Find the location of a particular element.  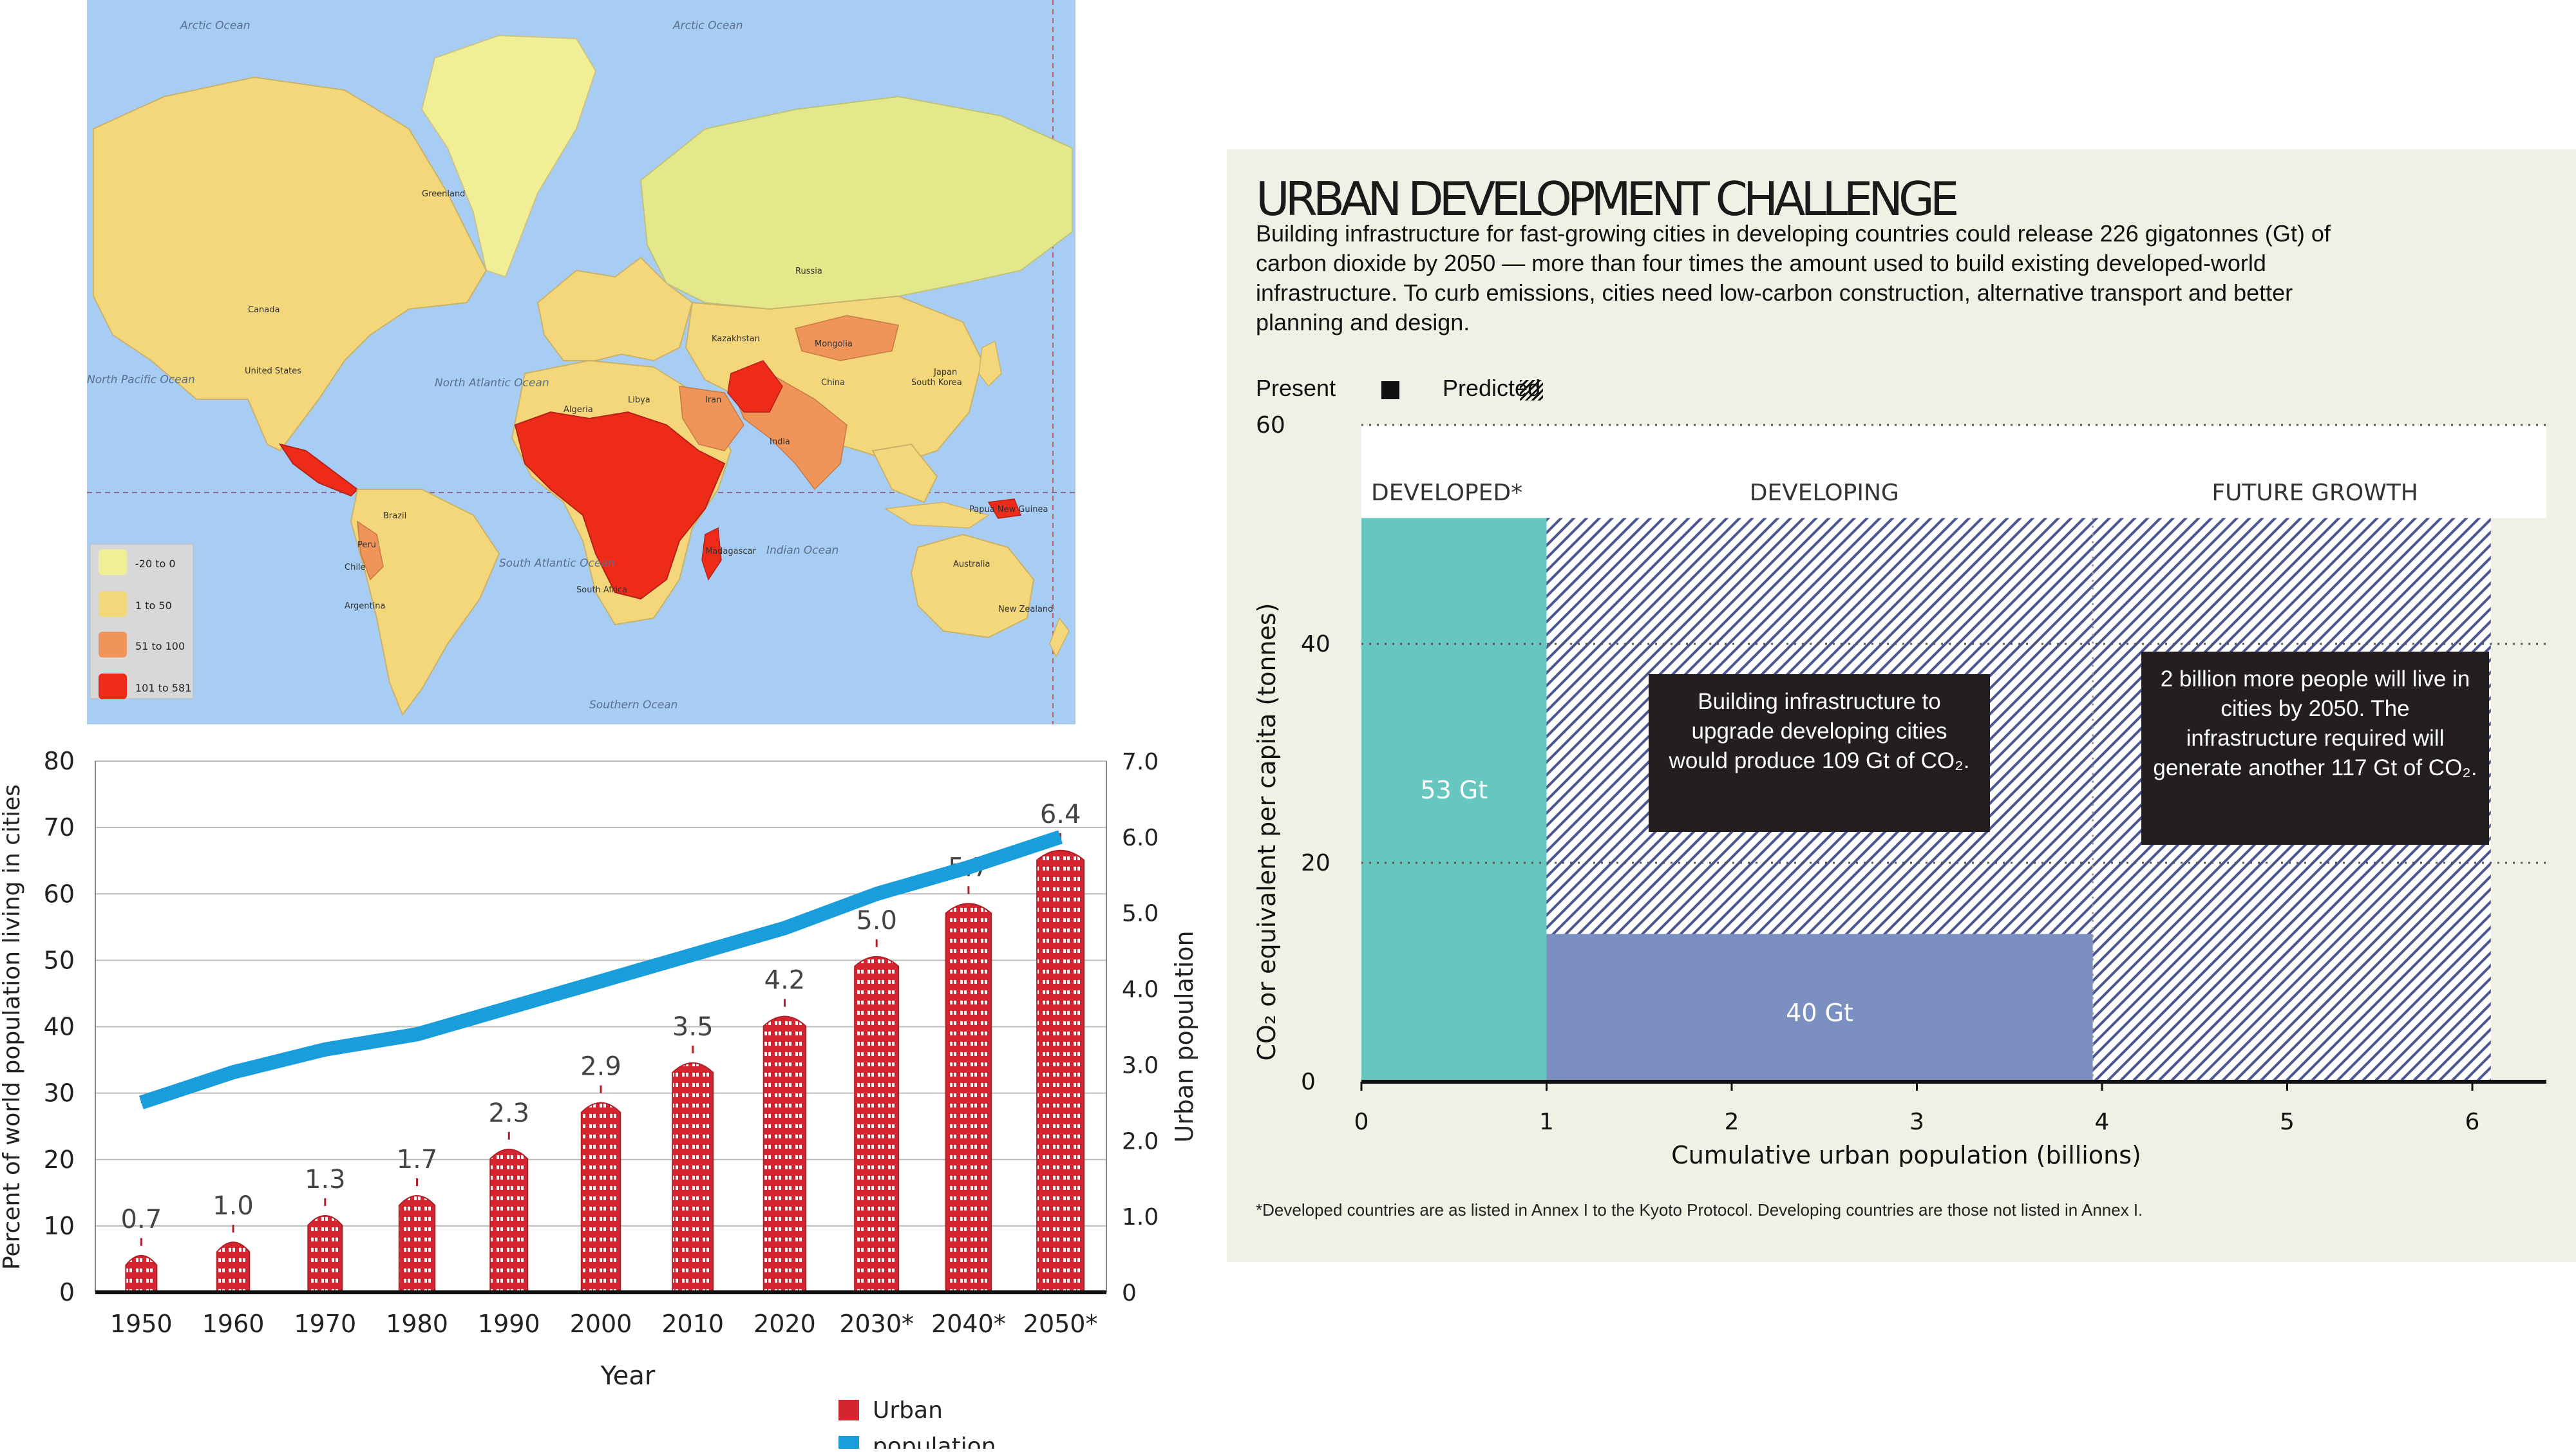

map-country-label: Iran is located at coordinates (713, 400).